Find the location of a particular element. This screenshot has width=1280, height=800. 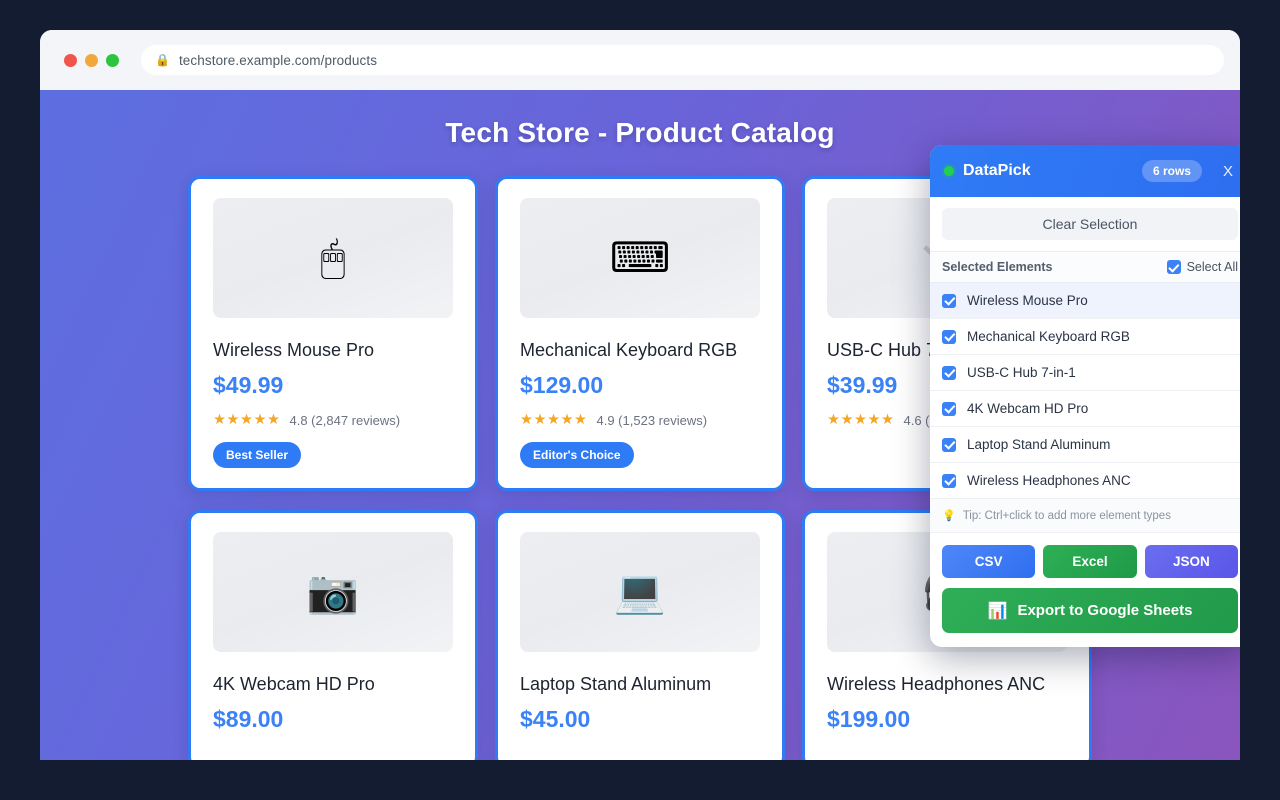

product-rating: ★★★★★ 4.8 (2,847 reviews) is located at coordinates (333, 420).